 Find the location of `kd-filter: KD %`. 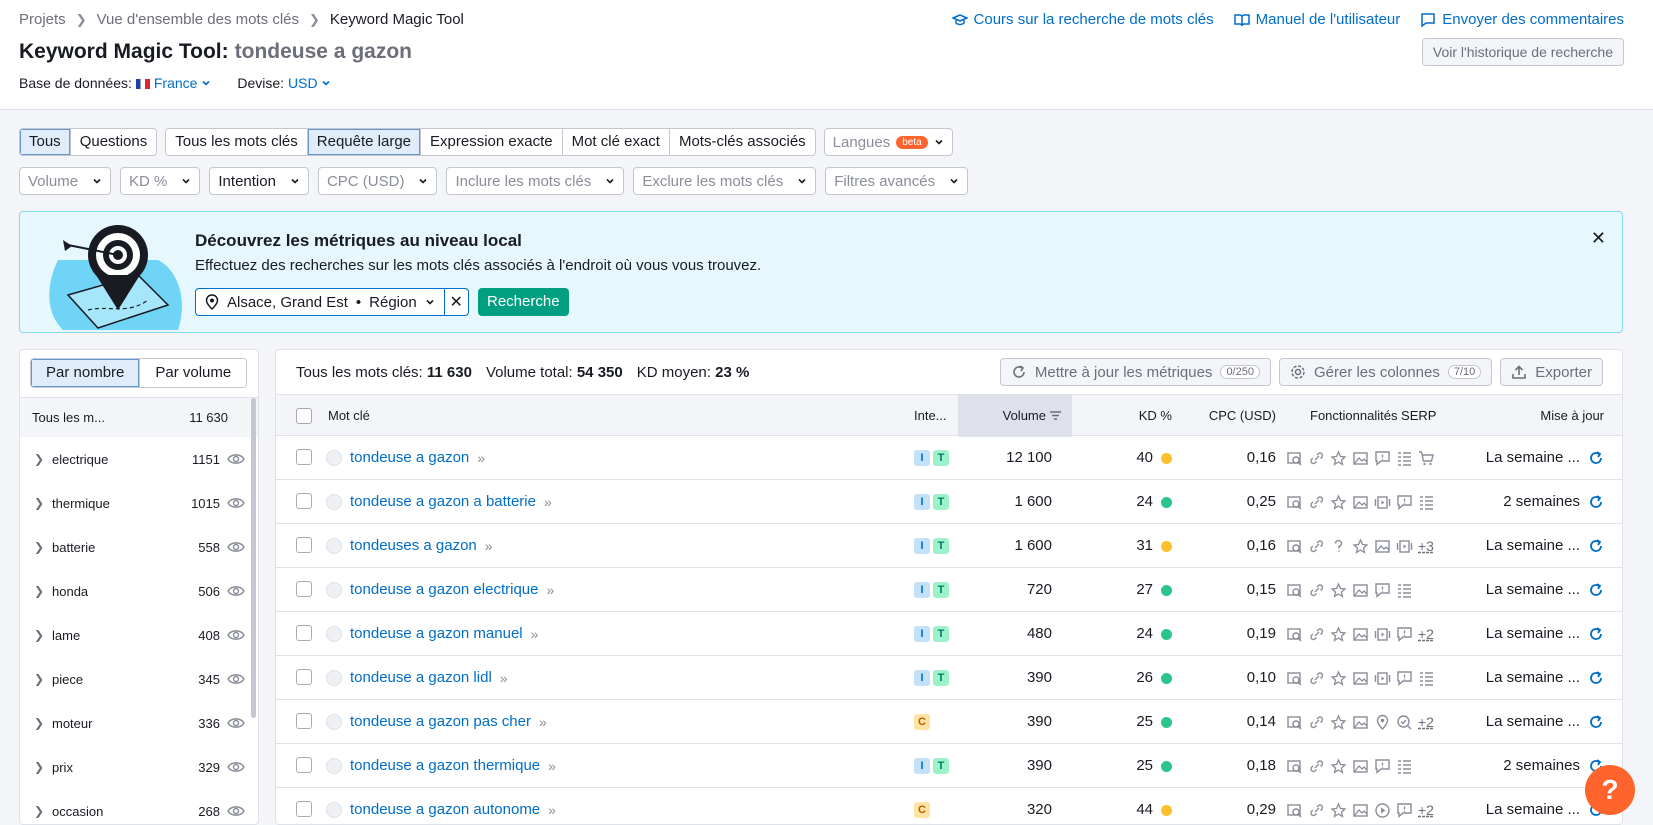

kd-filter: KD % is located at coordinates (160, 181).